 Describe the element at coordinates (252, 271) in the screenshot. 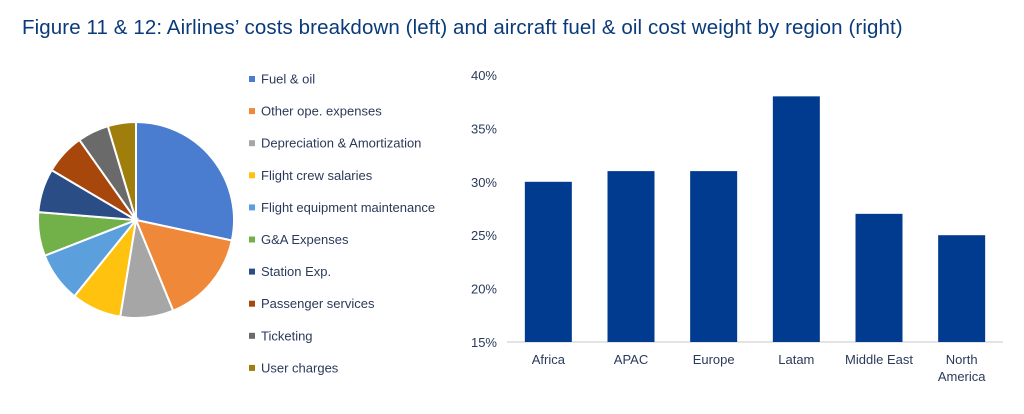

I see `legend-swatch-station-exp` at that location.